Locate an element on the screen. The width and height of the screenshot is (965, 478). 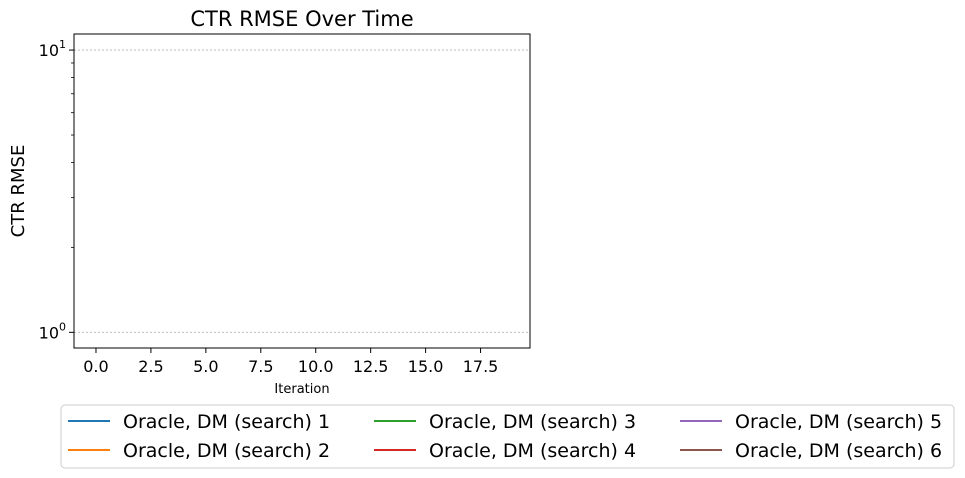
legend-item: Oracle, DM (search) 5 is located at coordinates (811, 422).